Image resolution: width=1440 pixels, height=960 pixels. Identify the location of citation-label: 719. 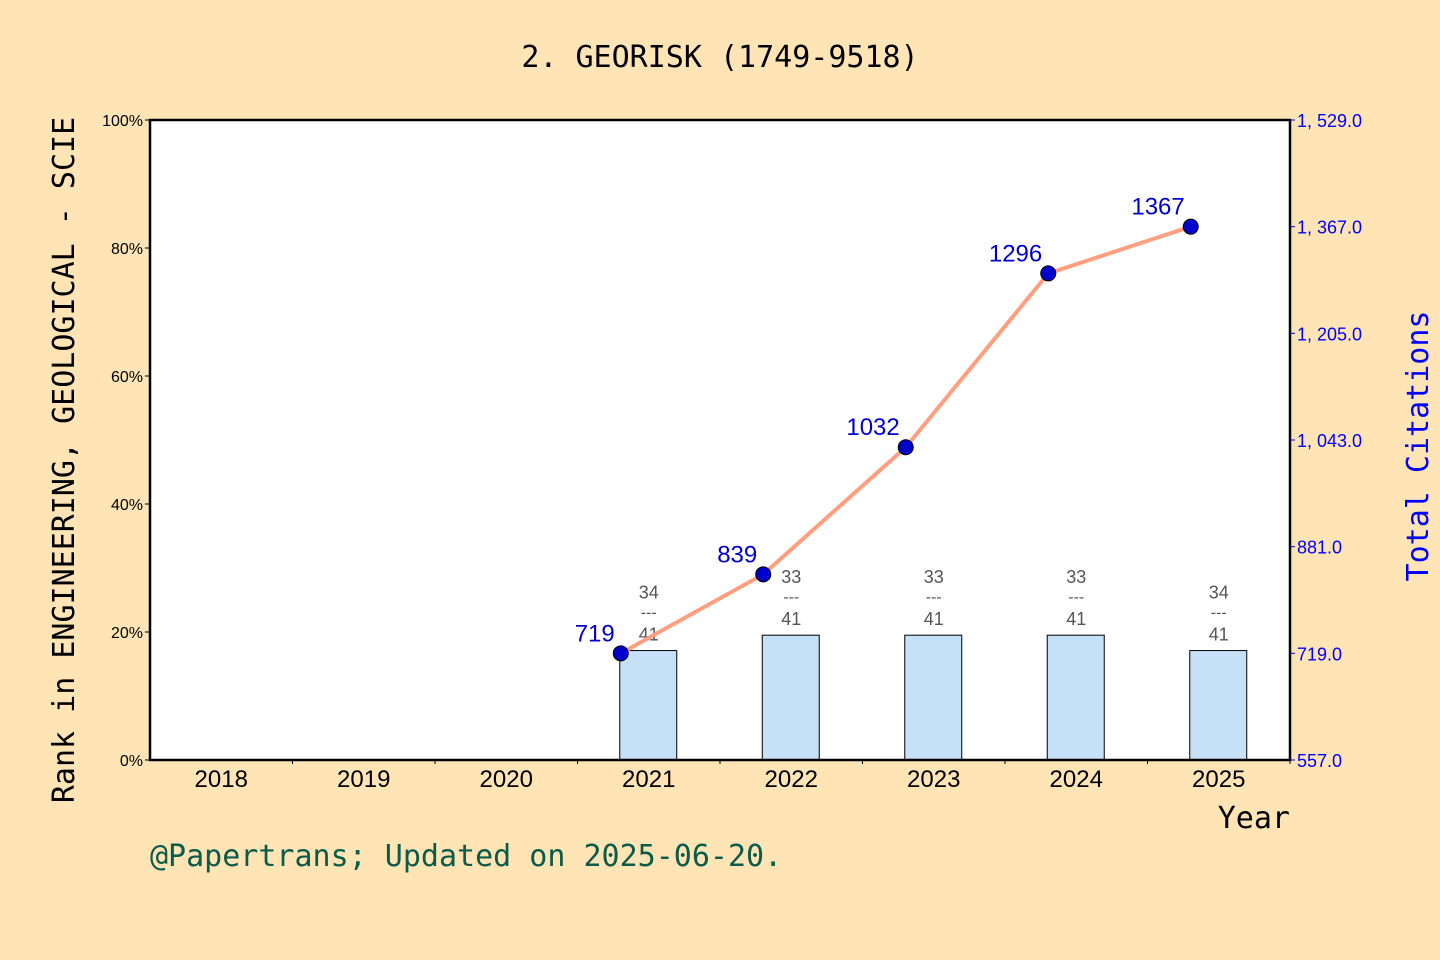
(595, 633).